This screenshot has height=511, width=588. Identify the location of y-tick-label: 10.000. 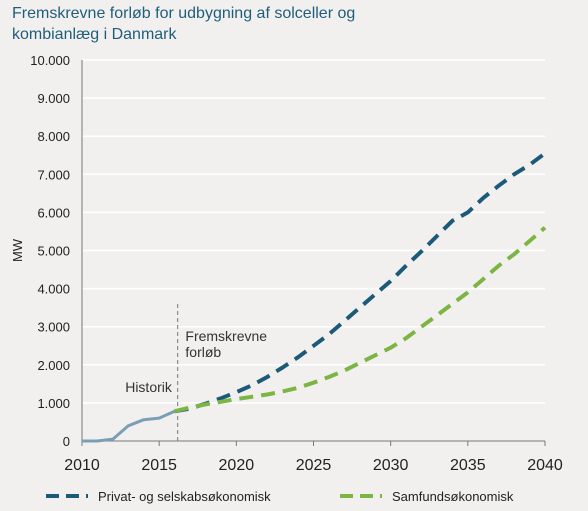
(50, 60).